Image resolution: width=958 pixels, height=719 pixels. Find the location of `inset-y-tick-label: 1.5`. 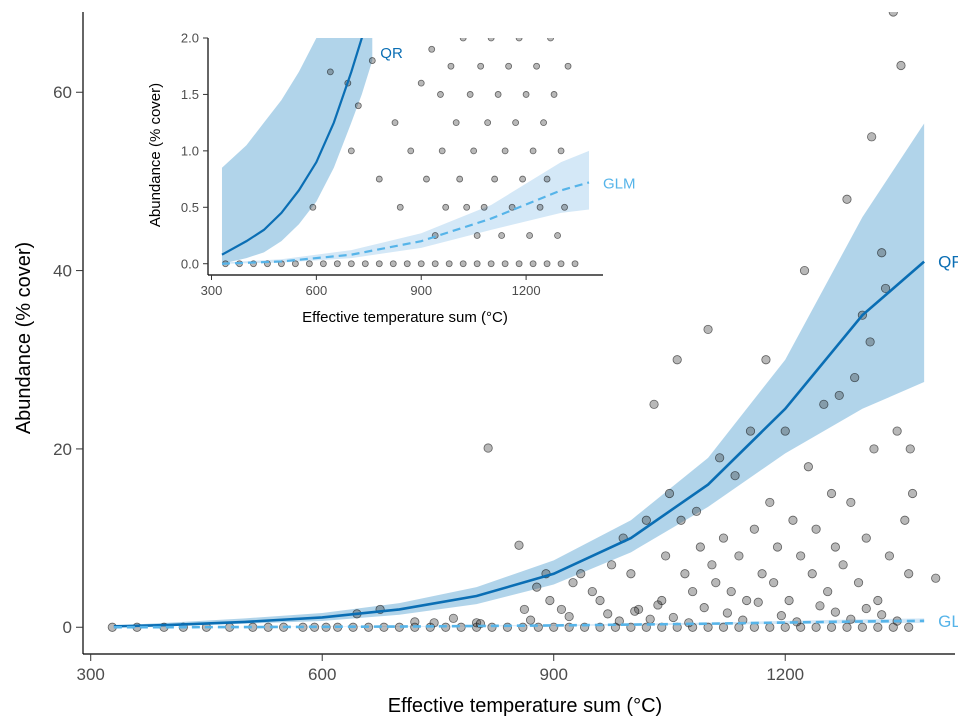

inset-y-tick-label: 1.5 is located at coordinates (190, 94).